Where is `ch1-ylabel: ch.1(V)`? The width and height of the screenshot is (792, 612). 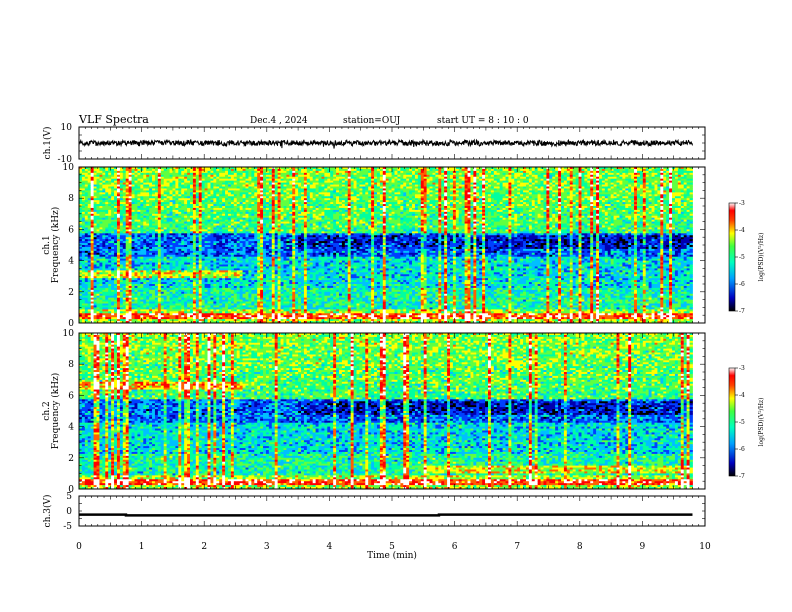
ch1-ylabel: ch.1(V) is located at coordinates (47, 143).